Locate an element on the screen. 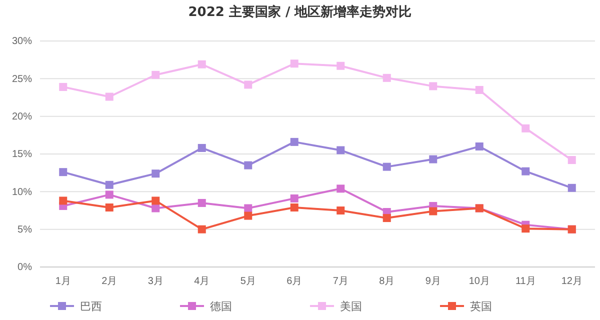 Image resolution: width=600 pixels, height=320 pixels. x-tick-label: 4月 is located at coordinates (202, 282).